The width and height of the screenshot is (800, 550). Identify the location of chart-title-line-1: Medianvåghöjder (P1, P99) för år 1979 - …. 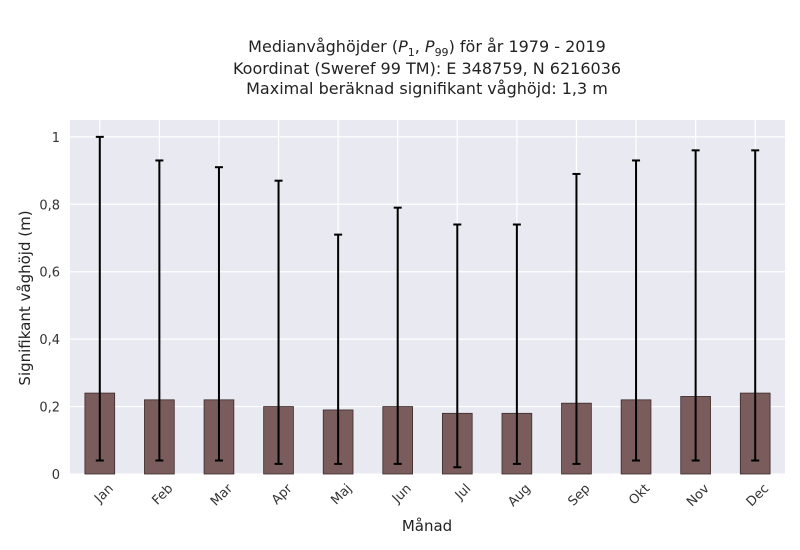
(427, 48).